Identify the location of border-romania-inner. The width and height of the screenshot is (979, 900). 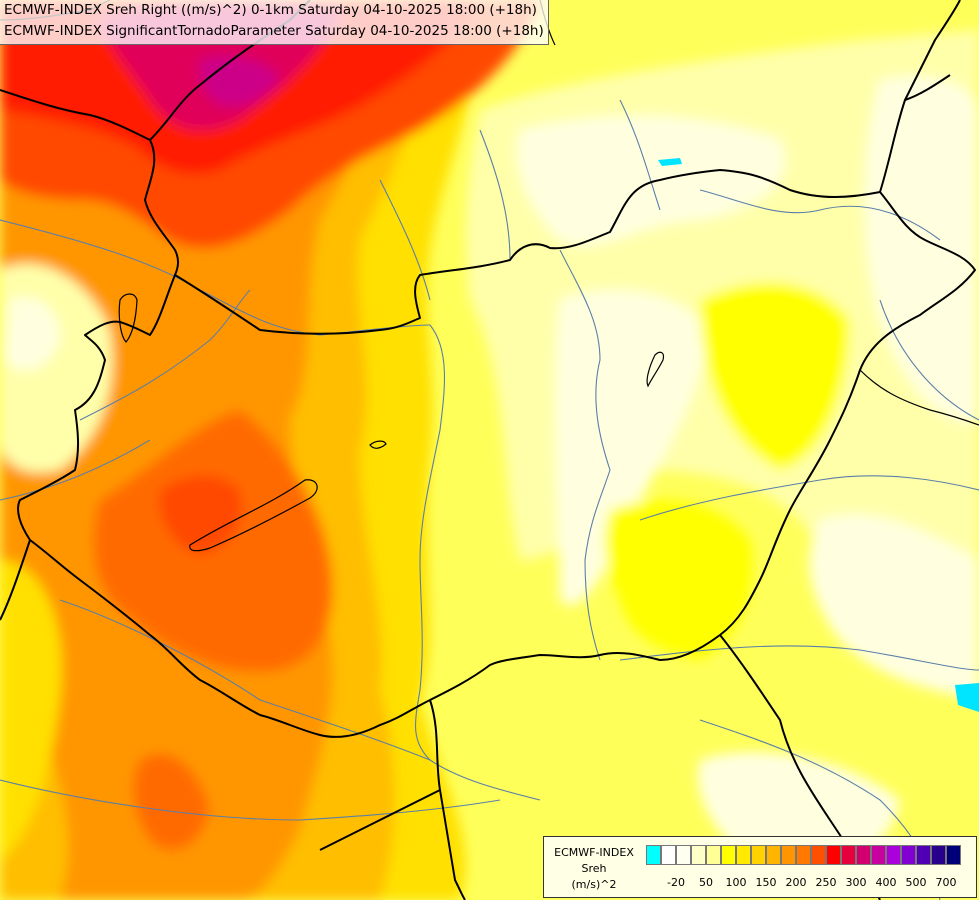
(919, 397).